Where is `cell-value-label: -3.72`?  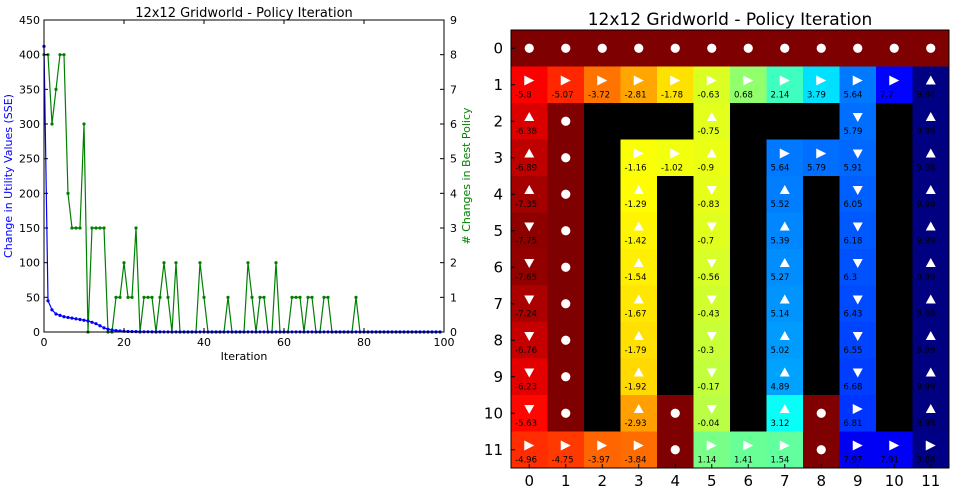 cell-value-label: -3.72 is located at coordinates (599, 96).